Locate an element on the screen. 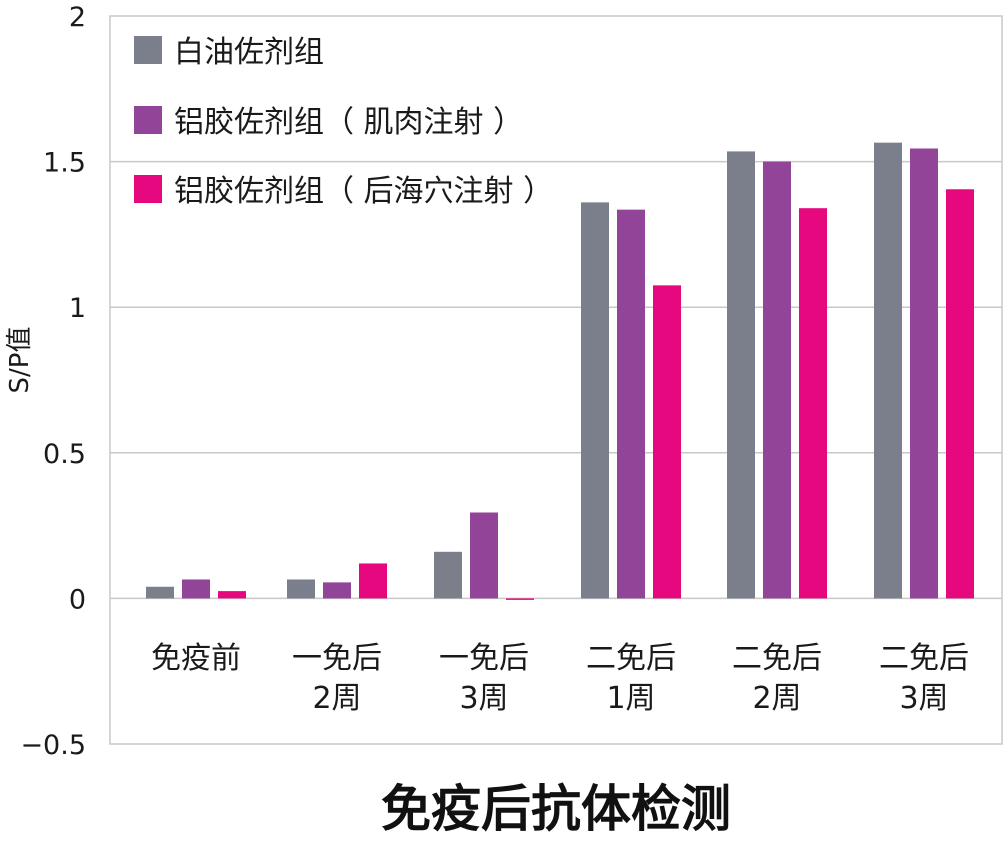 The image size is (1004, 842). chart-title: 免疫后抗体检测 is located at coordinates (556, 809).